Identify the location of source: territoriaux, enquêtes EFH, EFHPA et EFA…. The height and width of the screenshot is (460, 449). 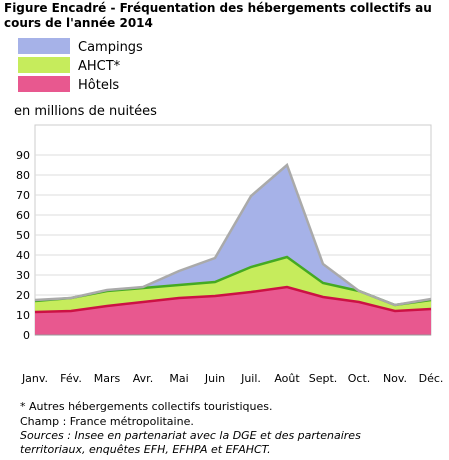
(145, 449).